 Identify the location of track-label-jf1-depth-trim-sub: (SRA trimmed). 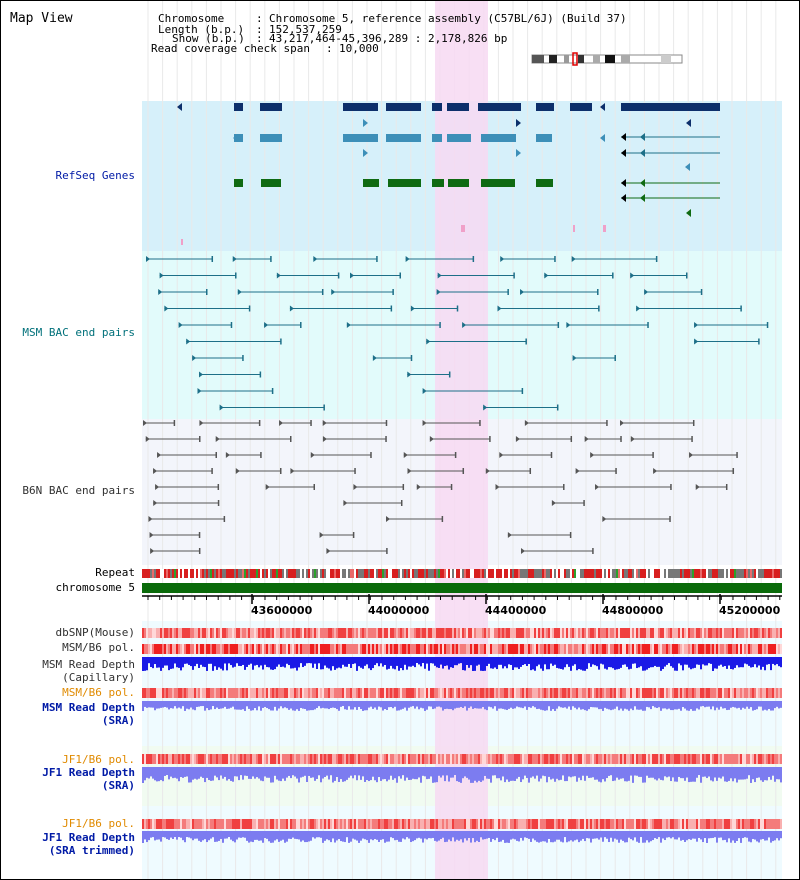
(91, 850).